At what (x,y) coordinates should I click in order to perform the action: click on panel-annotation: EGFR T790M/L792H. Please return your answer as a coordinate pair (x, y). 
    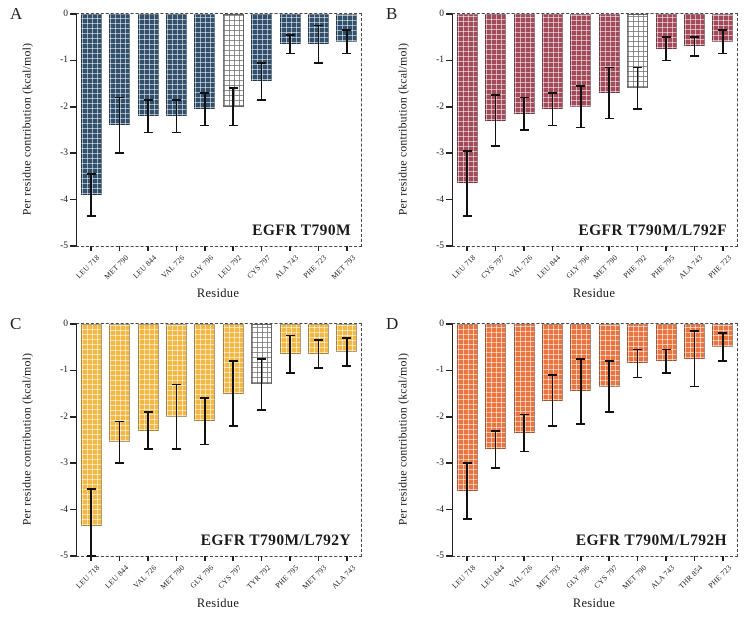
    Looking at the image, I should click on (651, 540).